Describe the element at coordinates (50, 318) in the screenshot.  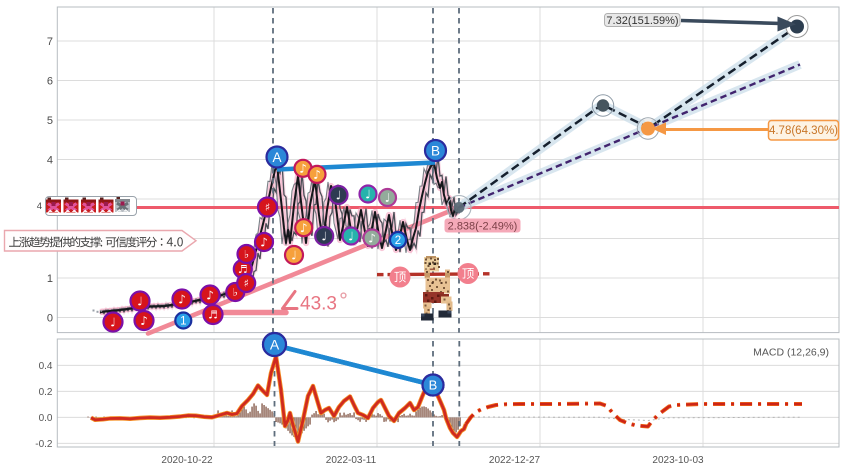
I see `svg-text: 0` at that location.